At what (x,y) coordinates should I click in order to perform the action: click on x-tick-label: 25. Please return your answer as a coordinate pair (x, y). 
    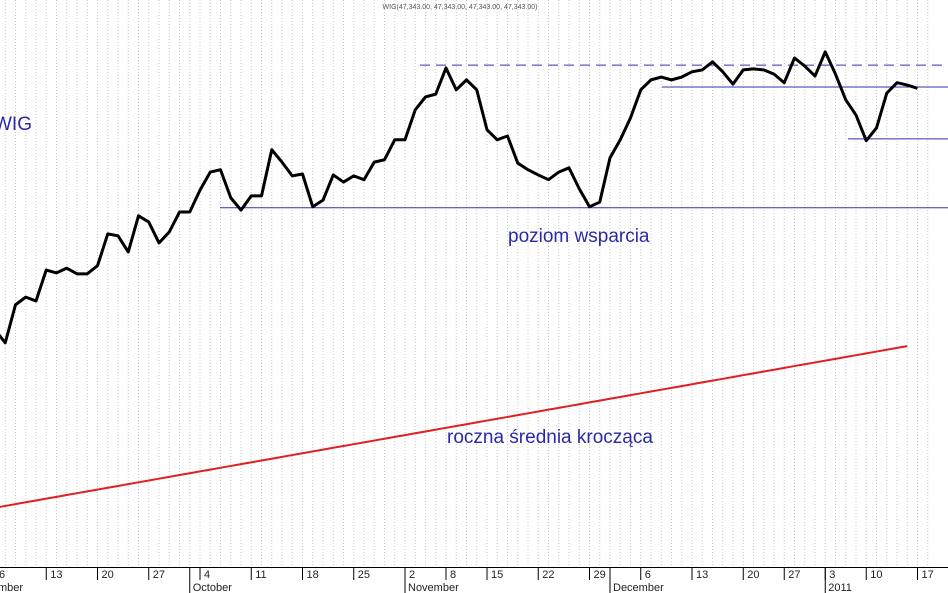
    Looking at the image, I should click on (364, 575).